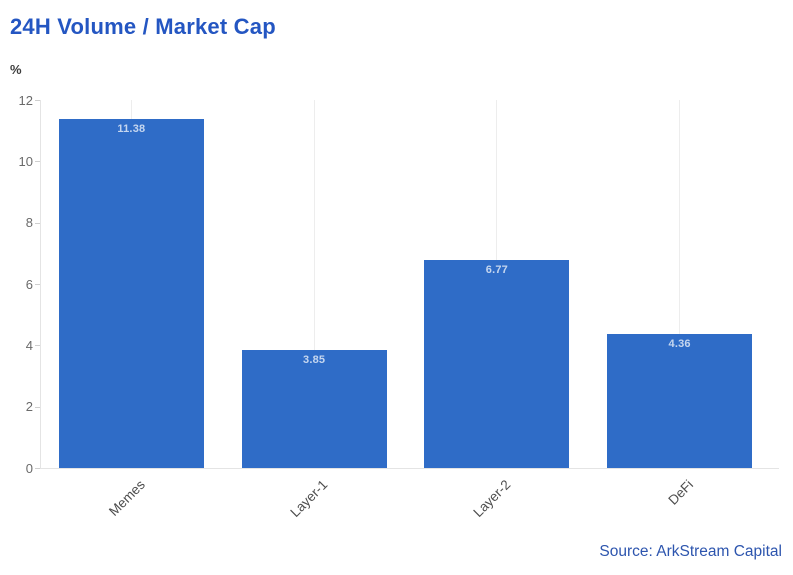  I want to click on y-tick-label: 12, so click(25, 100).